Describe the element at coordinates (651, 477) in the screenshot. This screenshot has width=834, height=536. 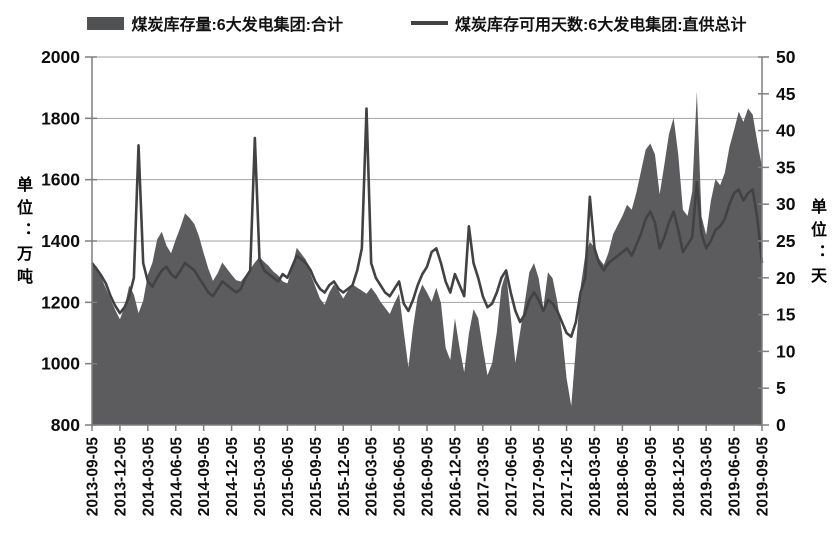
I see `x-tick-label: 2018-09-05` at that location.